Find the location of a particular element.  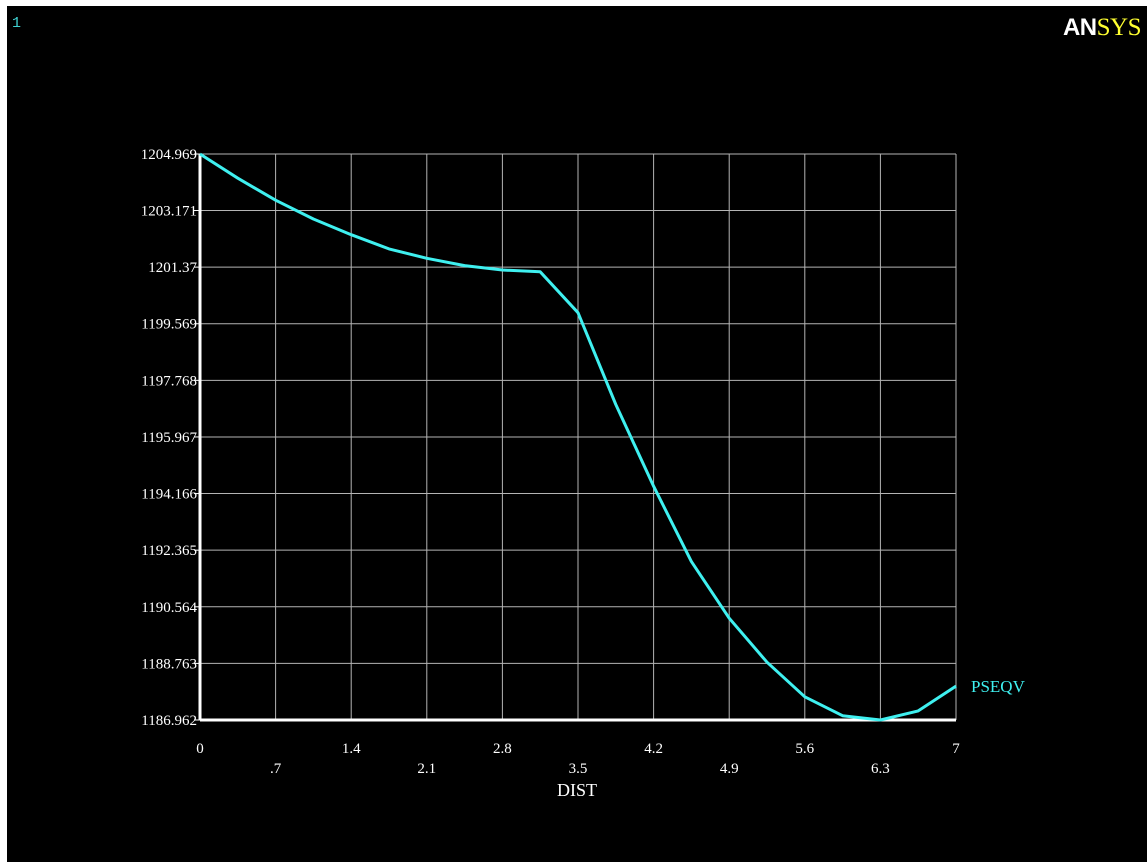

x-tick-label: 6.3 is located at coordinates (880, 769).